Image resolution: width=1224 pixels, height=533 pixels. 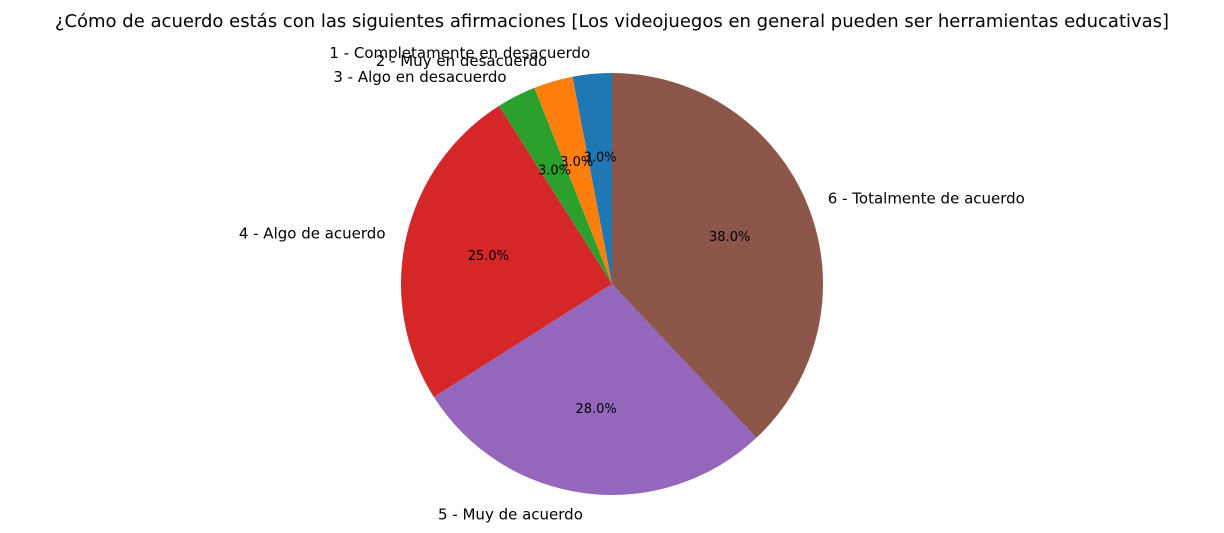 I want to click on slice-label-6-totalmente-de-acuerdo: 6 - Totalmente de acuerdo, so click(x=926, y=199).